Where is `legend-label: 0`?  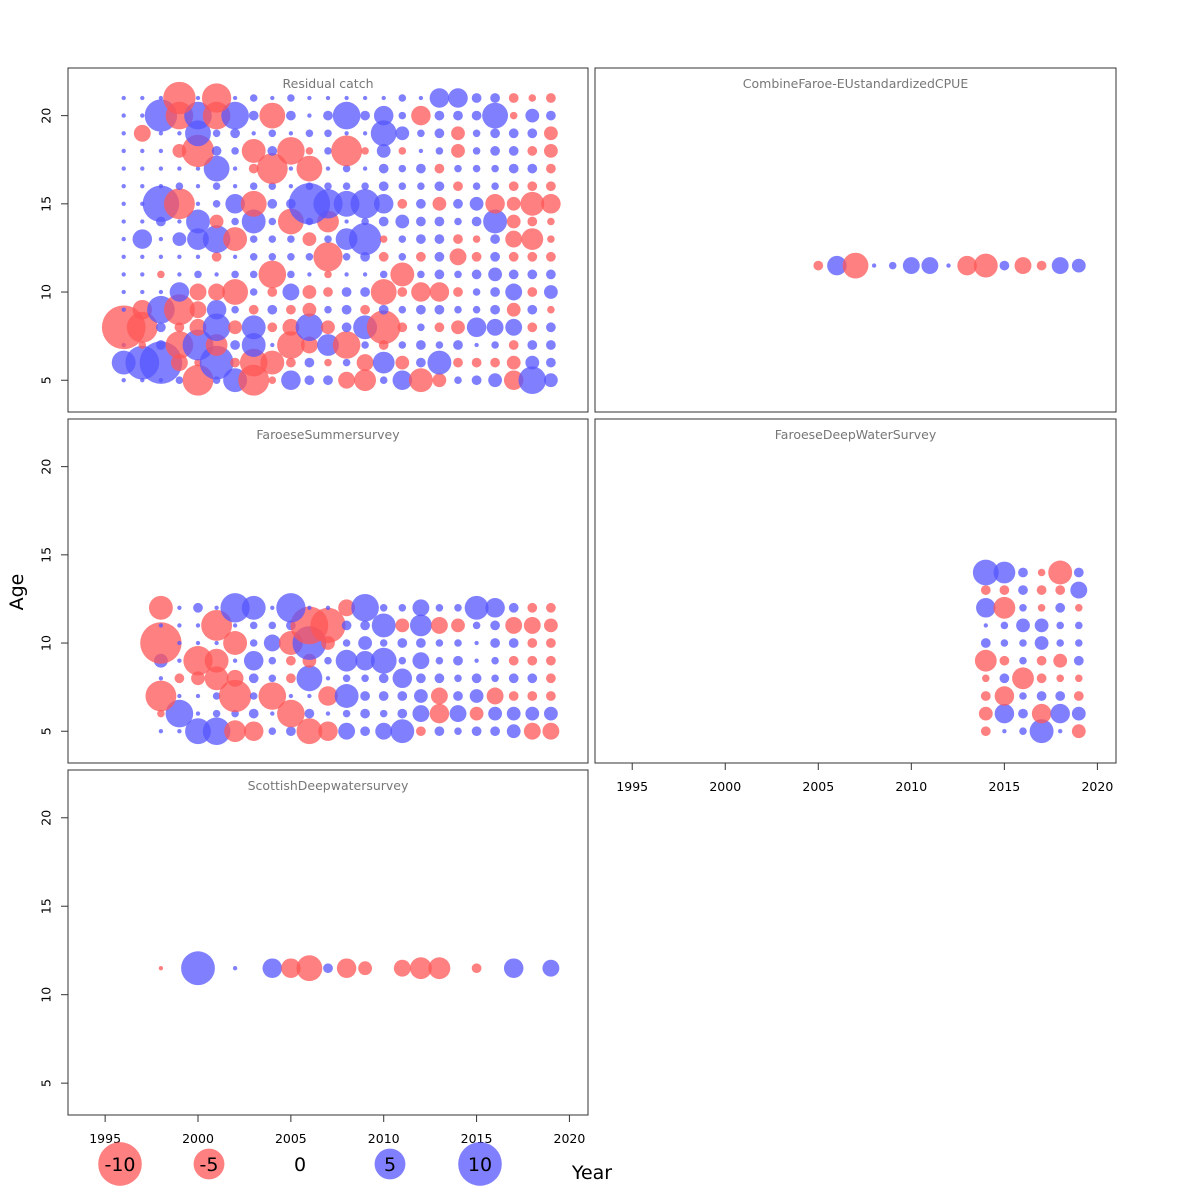
legend-label: 0 is located at coordinates (300, 1165).